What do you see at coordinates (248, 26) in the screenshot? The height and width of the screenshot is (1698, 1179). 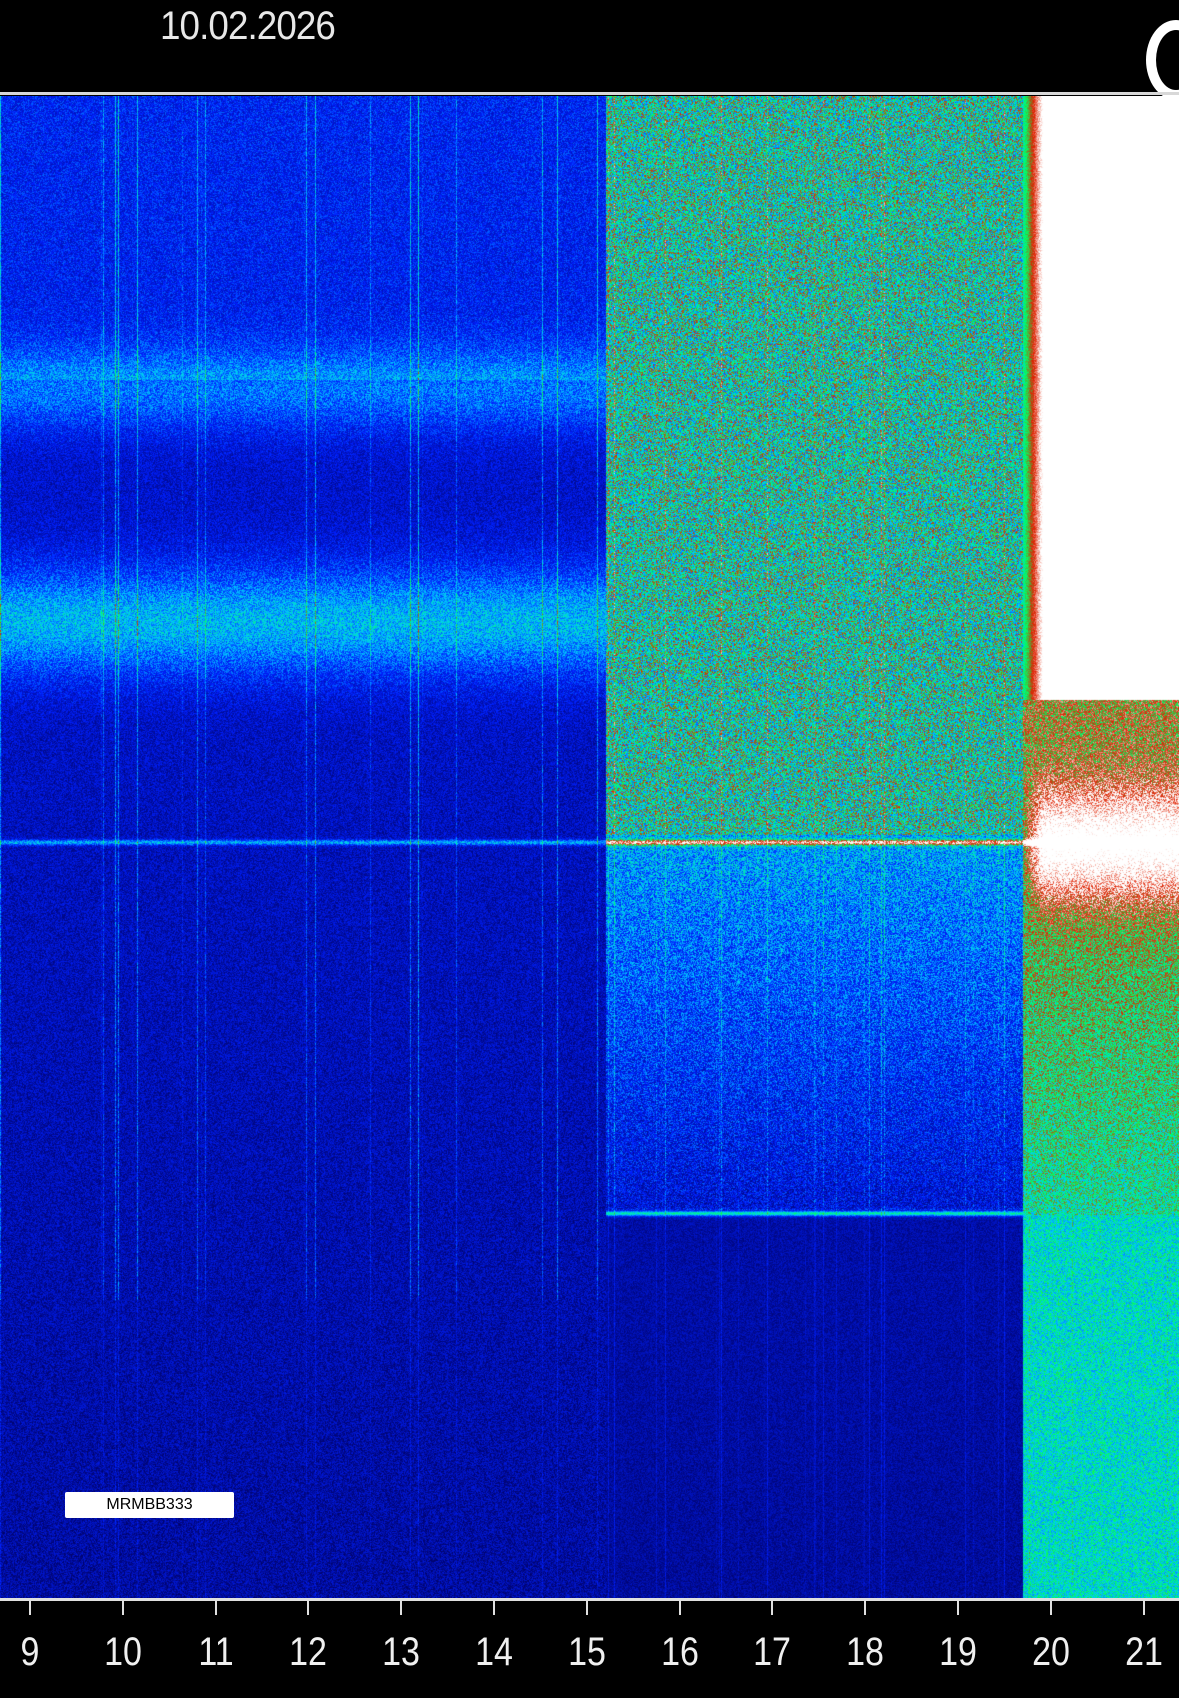 I see `chart-title-date: 10.02.2026` at bounding box center [248, 26].